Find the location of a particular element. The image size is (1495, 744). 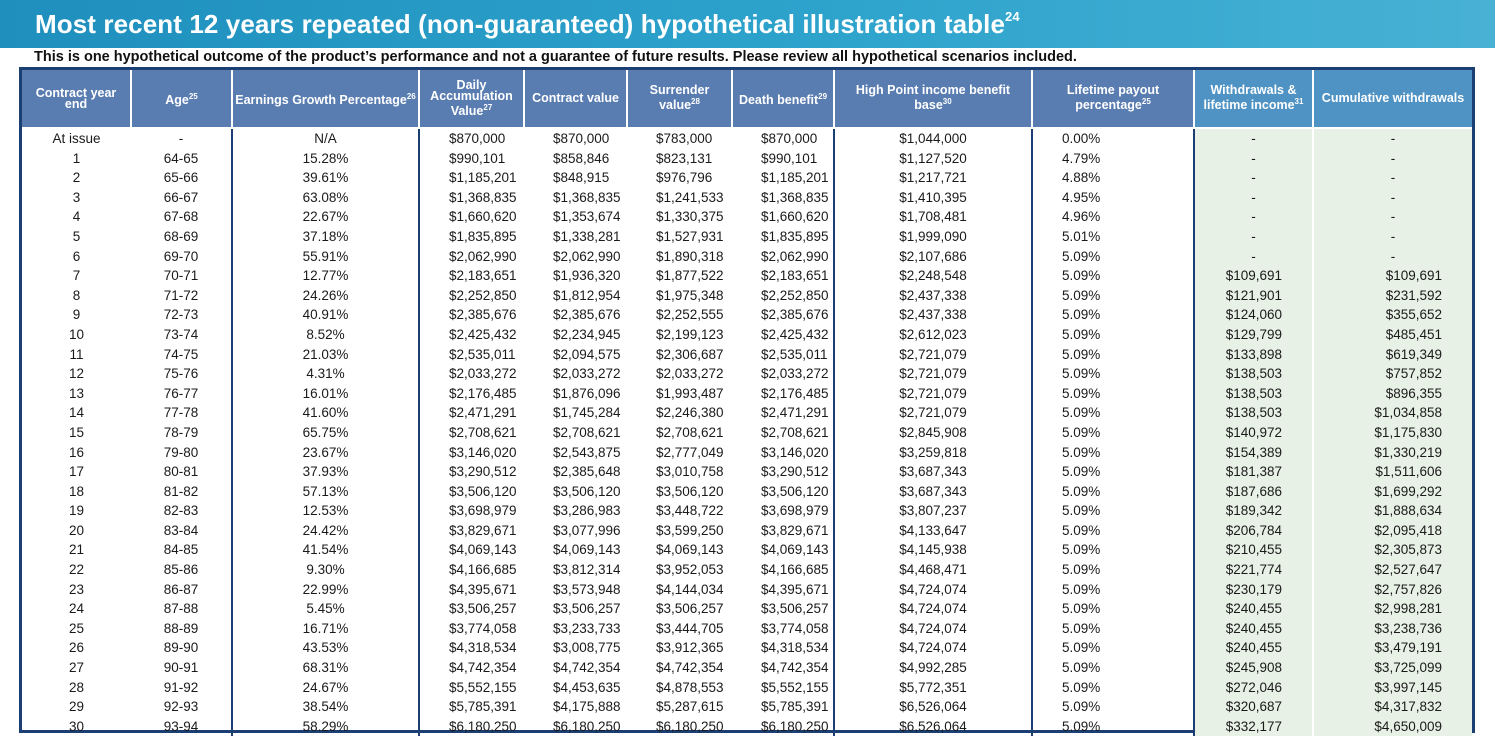

table-cell: $1,368,835 is located at coordinates (587, 197).